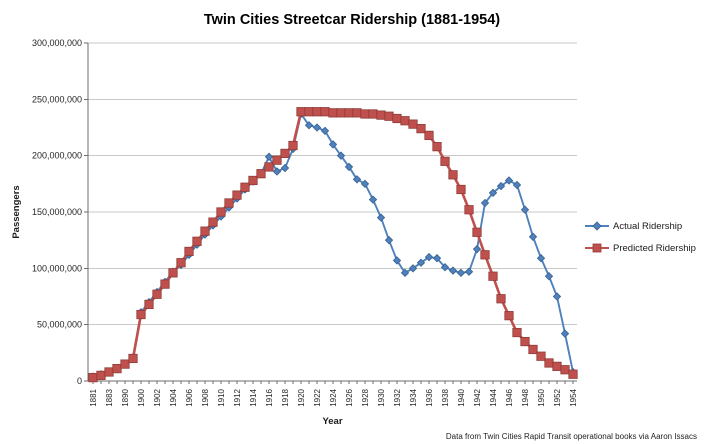 This screenshot has height=444, width=704. I want to click on x-tick-label: 1946, so click(509, 397).